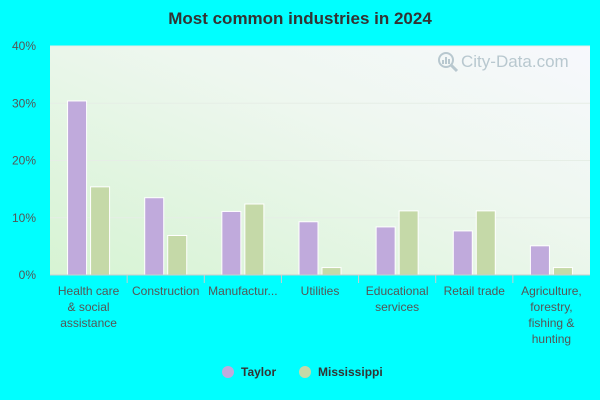  What do you see at coordinates (448, 62) in the screenshot?
I see `magnifier-chart-icon` at bounding box center [448, 62].